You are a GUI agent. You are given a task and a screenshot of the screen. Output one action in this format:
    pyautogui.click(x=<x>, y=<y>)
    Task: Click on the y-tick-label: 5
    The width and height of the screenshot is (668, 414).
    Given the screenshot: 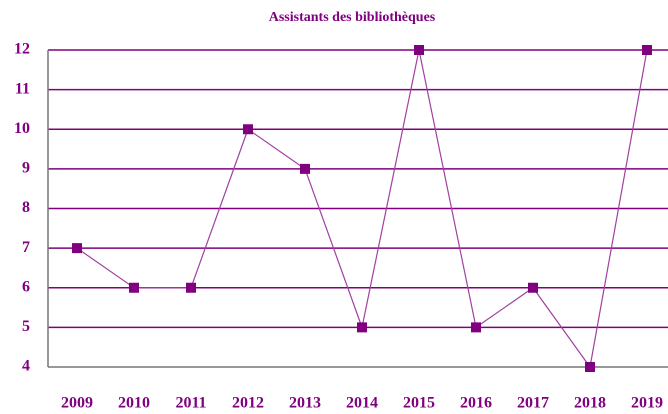 What is the action you would take?
    pyautogui.click(x=26, y=326)
    